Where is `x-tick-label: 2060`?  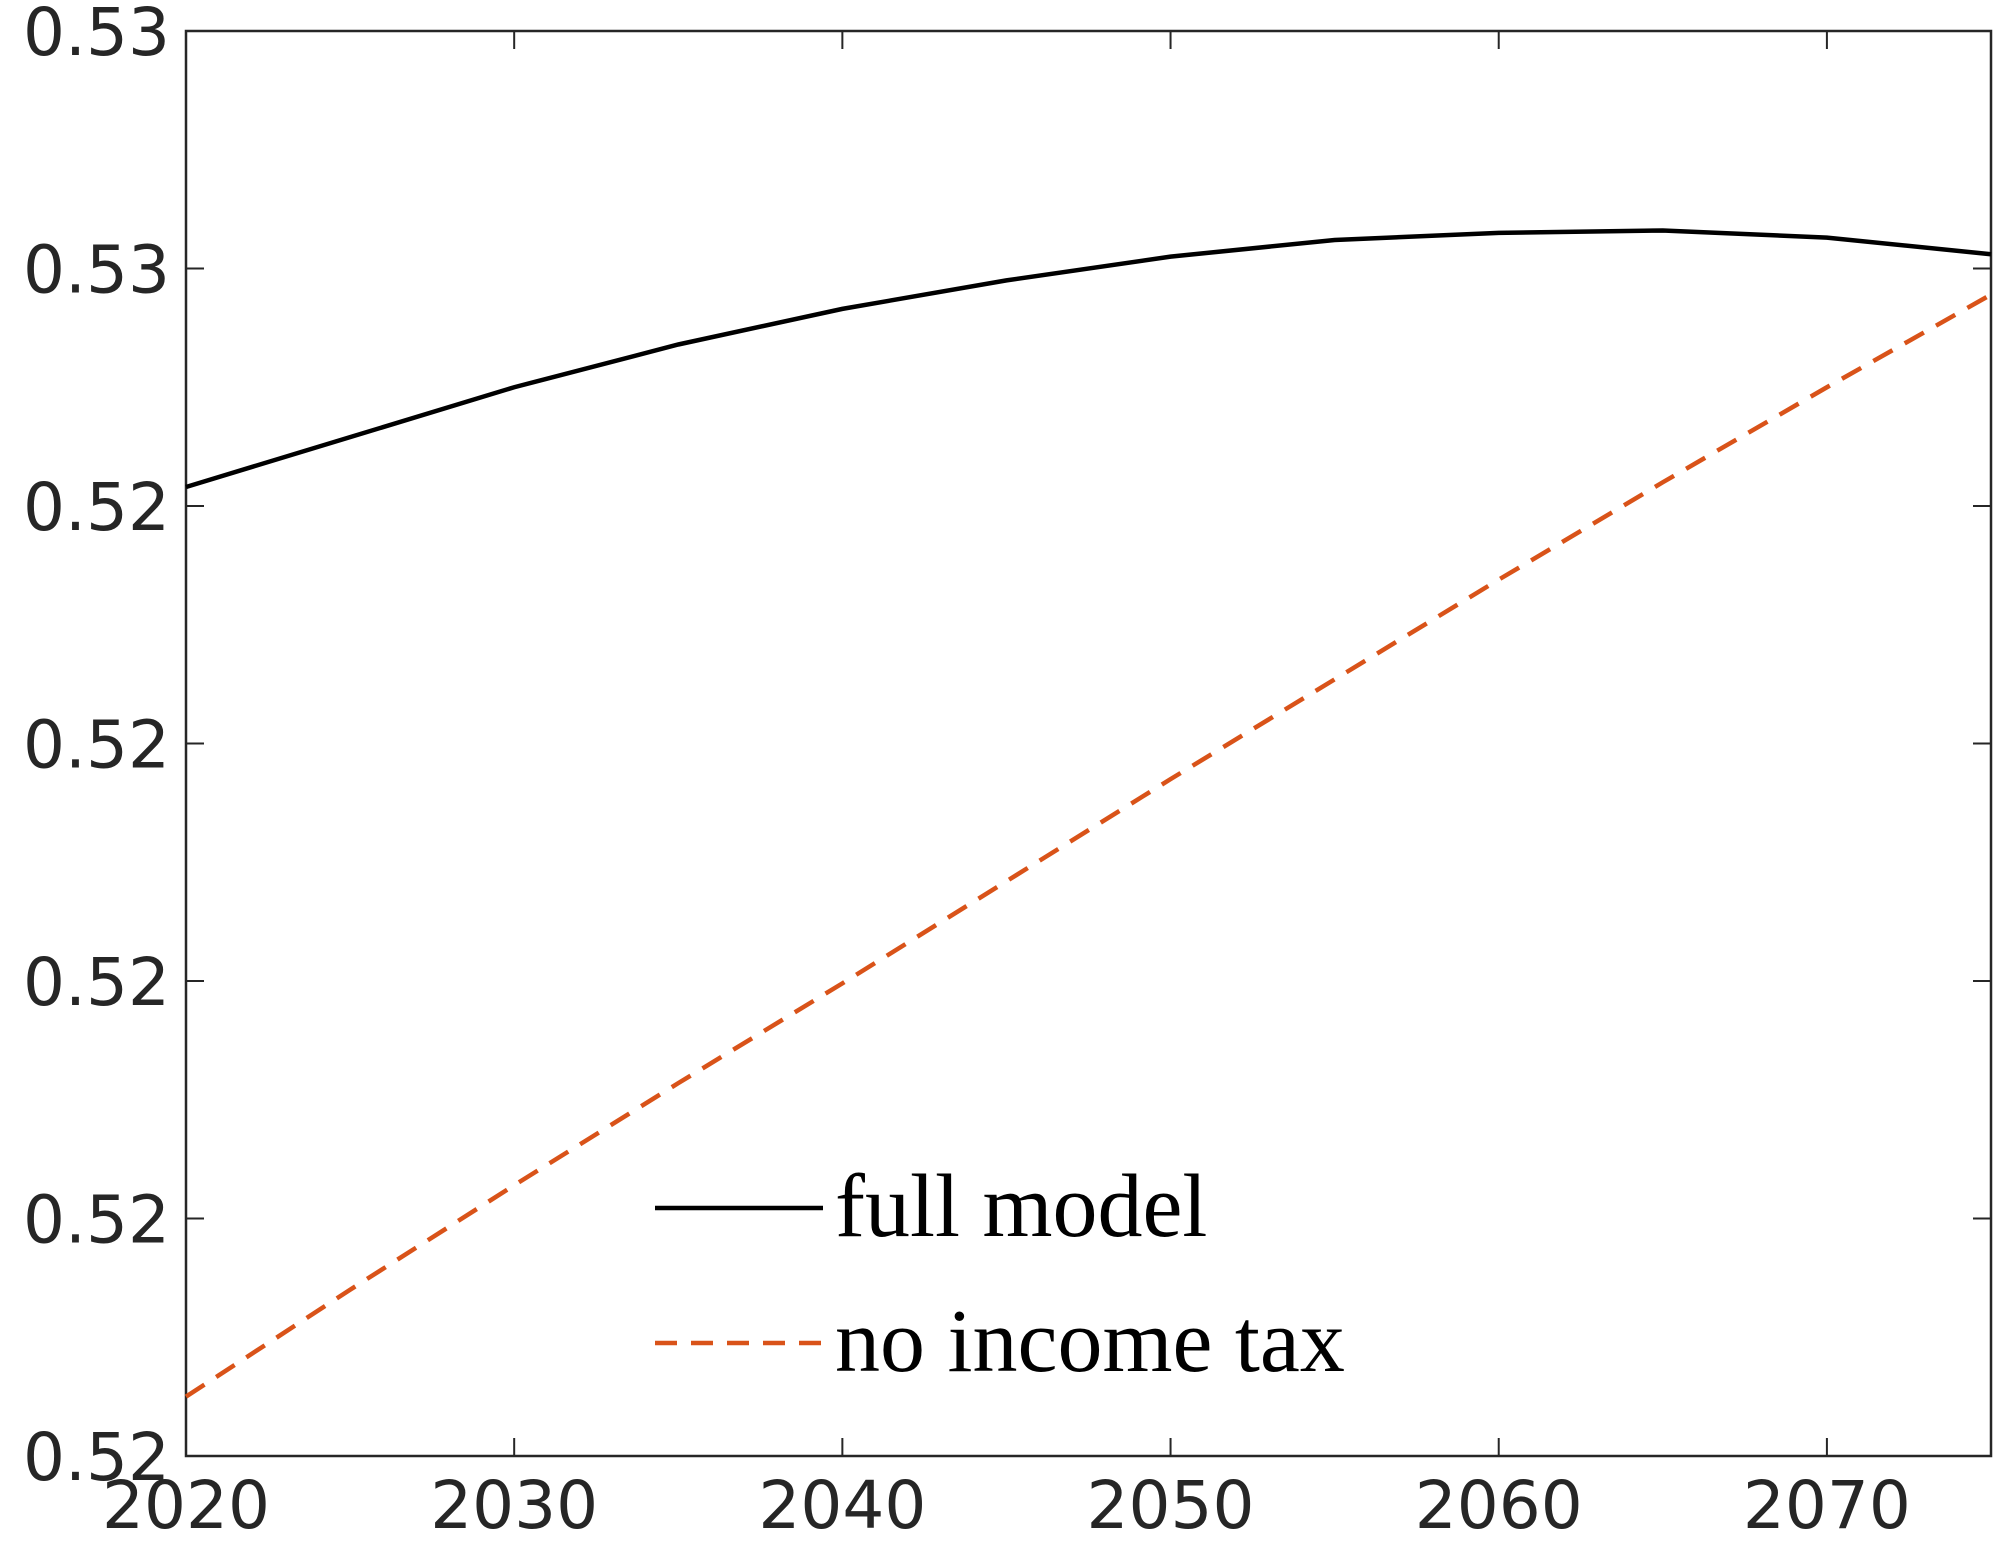 x-tick-label: 2060 is located at coordinates (1499, 1505).